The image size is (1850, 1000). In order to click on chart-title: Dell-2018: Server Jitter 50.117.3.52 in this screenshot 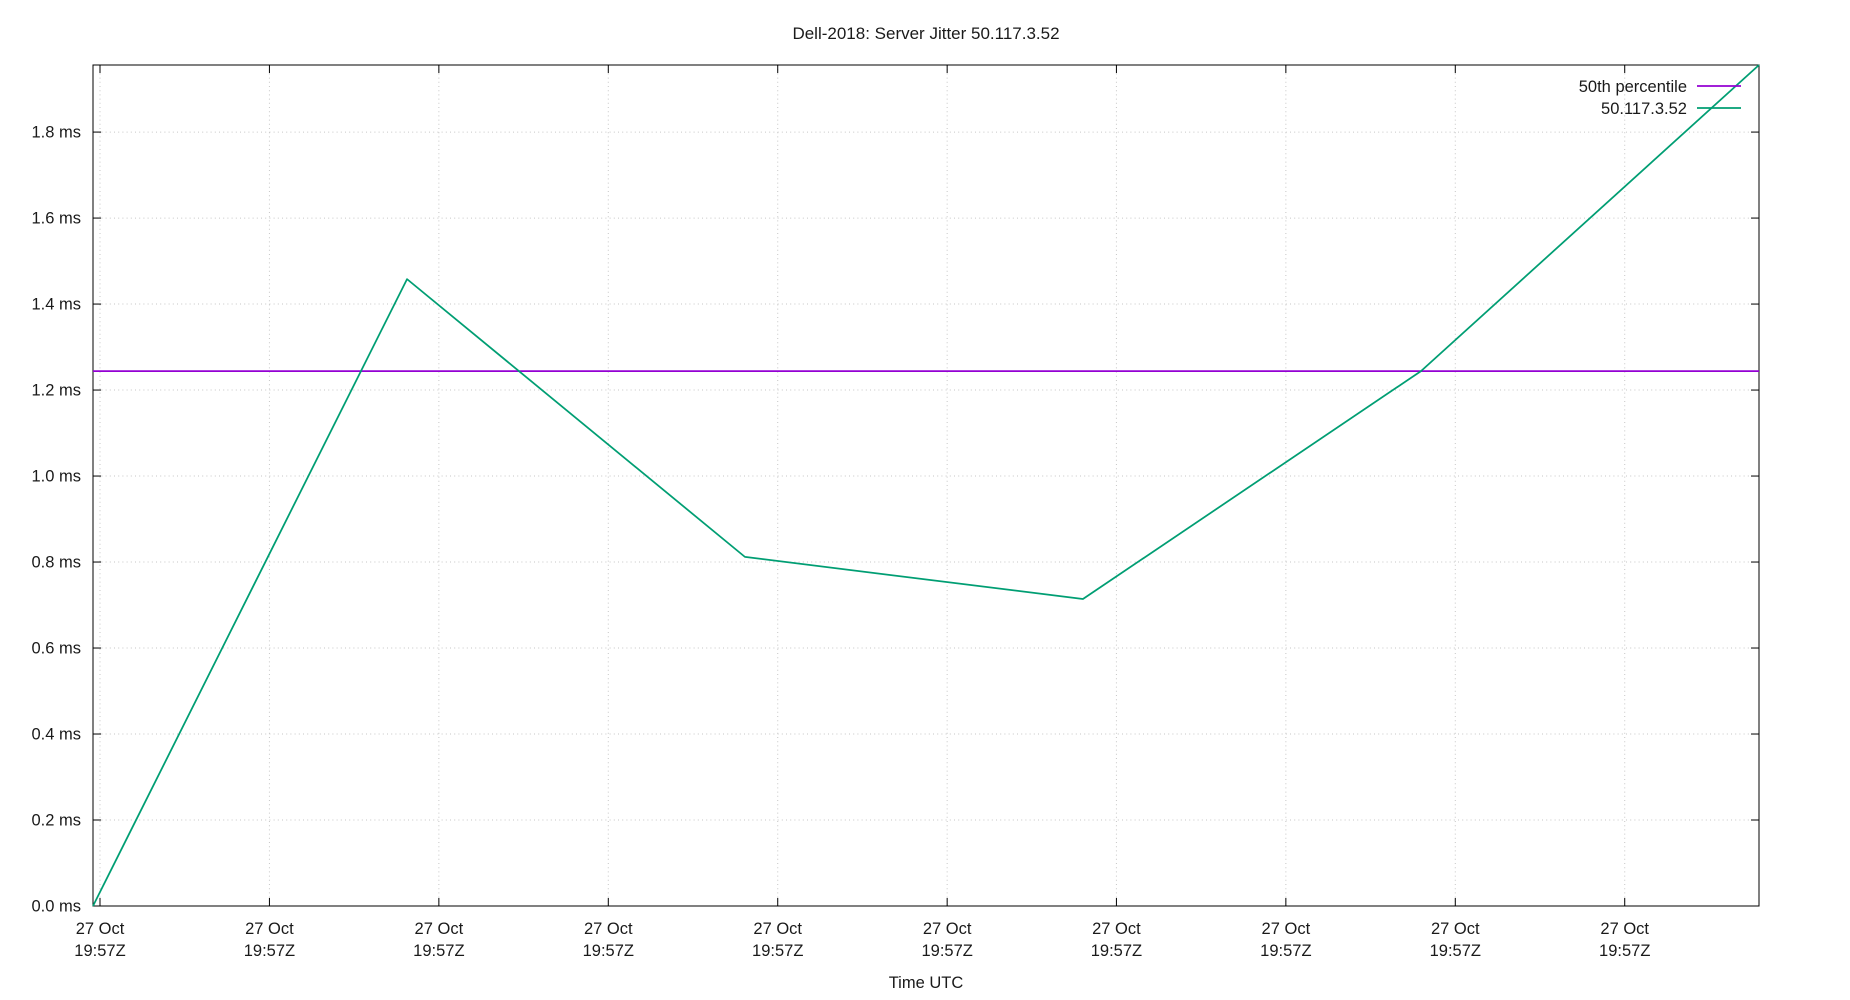, I will do `click(925, 33)`.